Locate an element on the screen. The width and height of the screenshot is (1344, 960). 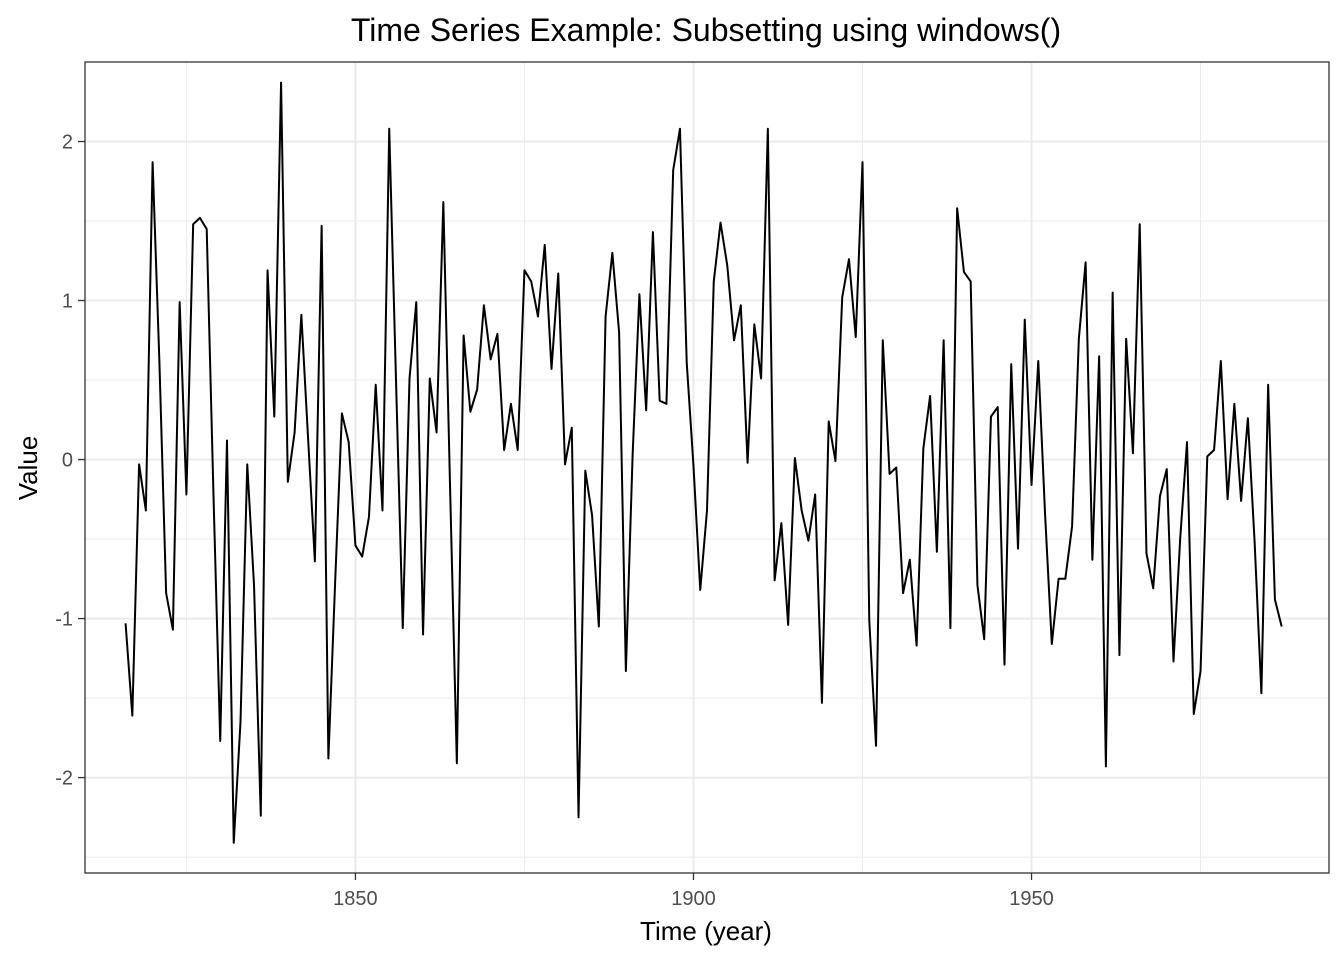
y-axis: -2 -1 0 1 2 is located at coordinates (70, 461).